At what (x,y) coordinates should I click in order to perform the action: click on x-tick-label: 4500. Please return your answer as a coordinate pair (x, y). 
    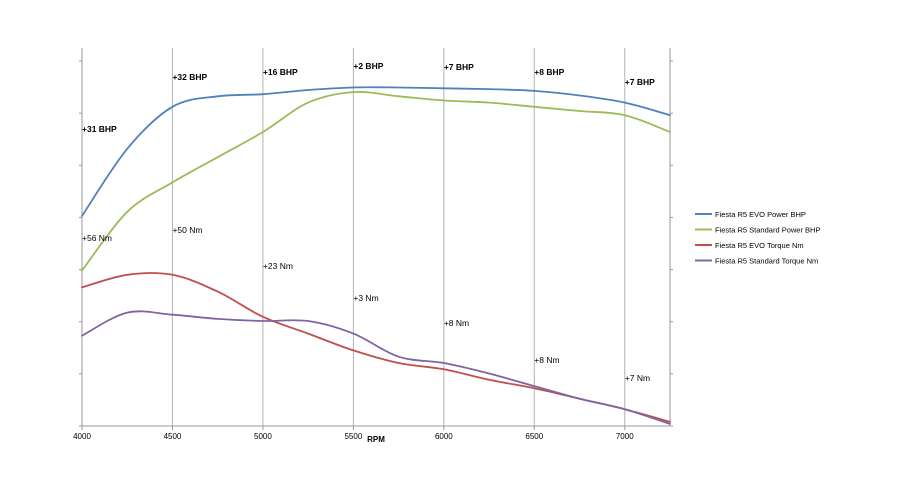
    Looking at the image, I should click on (173, 436).